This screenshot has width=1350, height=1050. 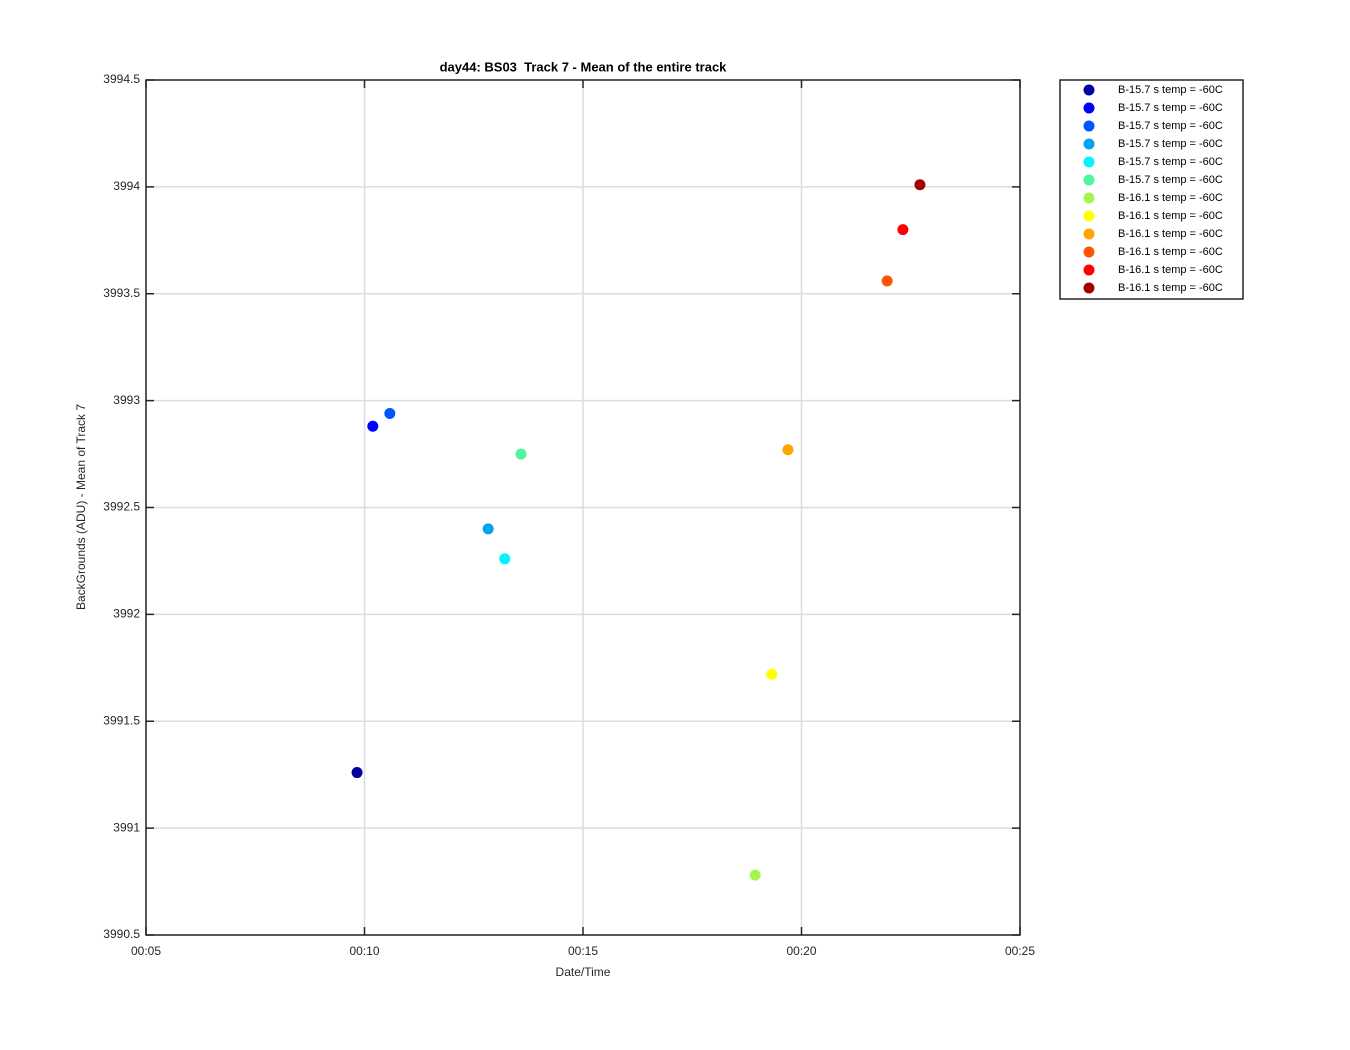 I want to click on x-tick-label: 00:25, so click(x=1020, y=951).